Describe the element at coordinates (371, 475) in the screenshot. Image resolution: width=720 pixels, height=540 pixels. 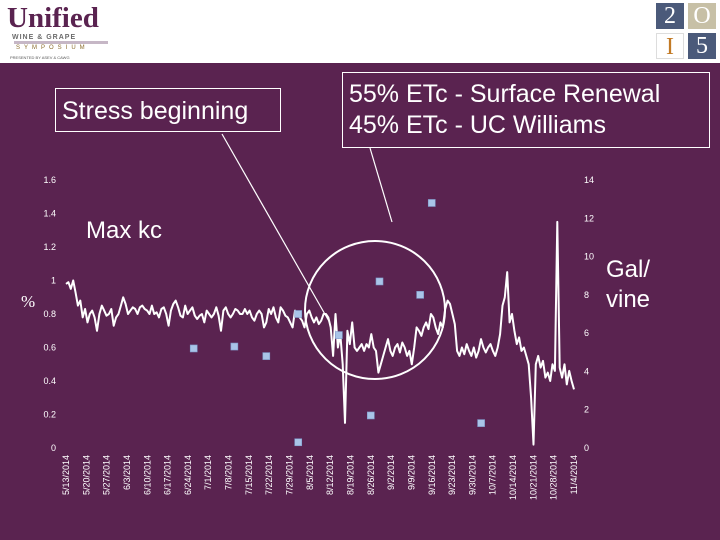
I see `x-tick-label: 8/26/2014` at that location.